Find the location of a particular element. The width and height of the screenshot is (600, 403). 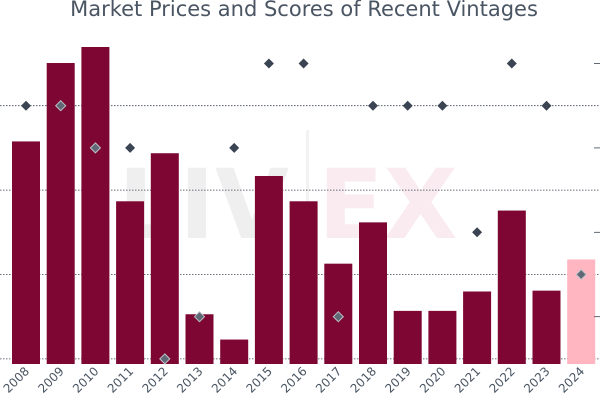

x-tick-label: 2016 is located at coordinates (293, 379).